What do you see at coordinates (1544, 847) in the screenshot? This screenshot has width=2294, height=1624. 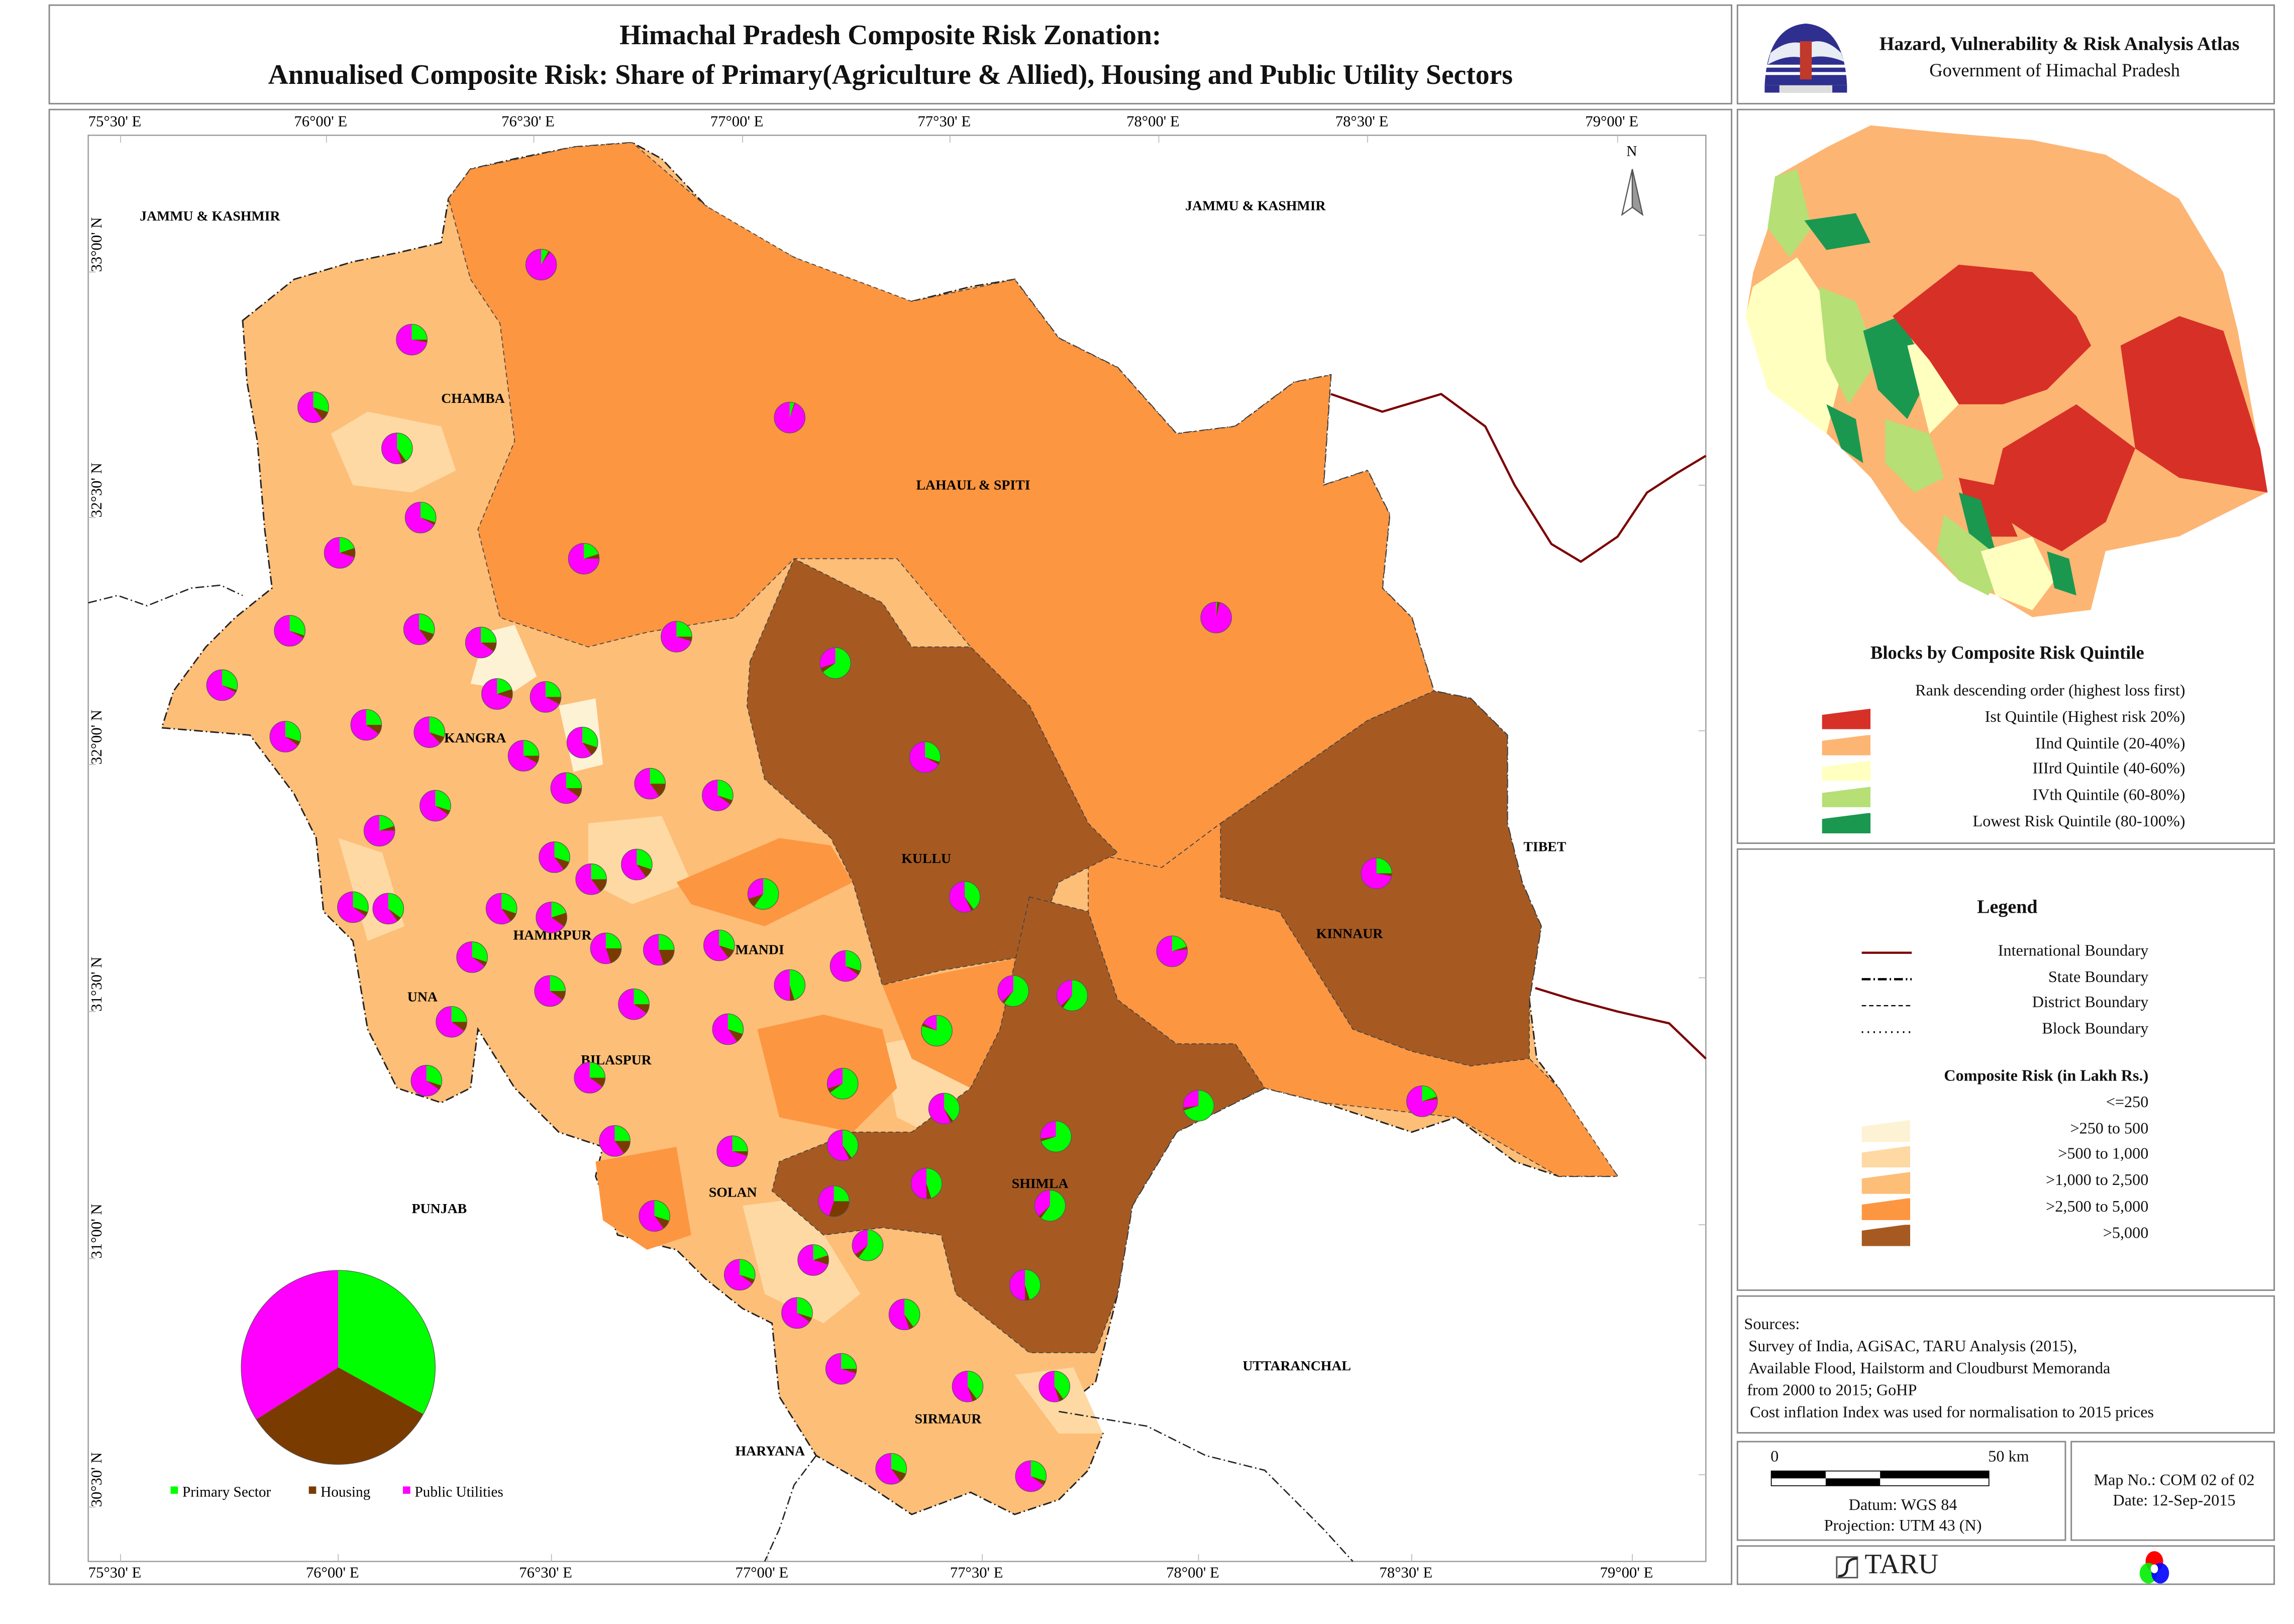 I see `map-label-tibet: TIBET` at bounding box center [1544, 847].